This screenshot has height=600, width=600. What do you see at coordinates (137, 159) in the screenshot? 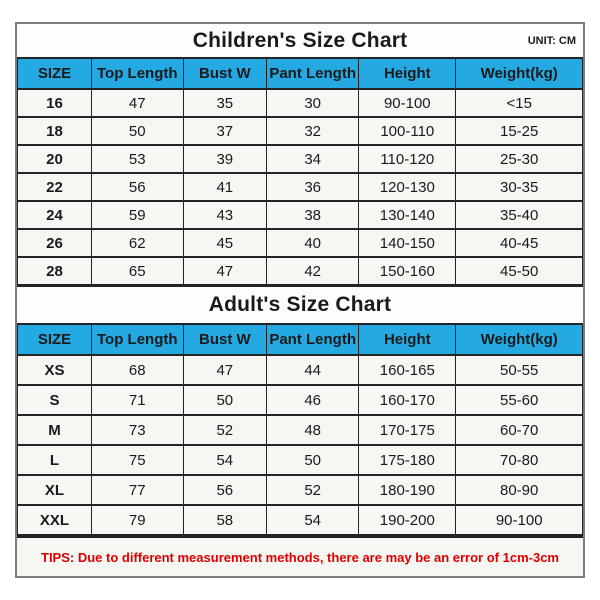
I see `value-cell: 53` at bounding box center [137, 159].